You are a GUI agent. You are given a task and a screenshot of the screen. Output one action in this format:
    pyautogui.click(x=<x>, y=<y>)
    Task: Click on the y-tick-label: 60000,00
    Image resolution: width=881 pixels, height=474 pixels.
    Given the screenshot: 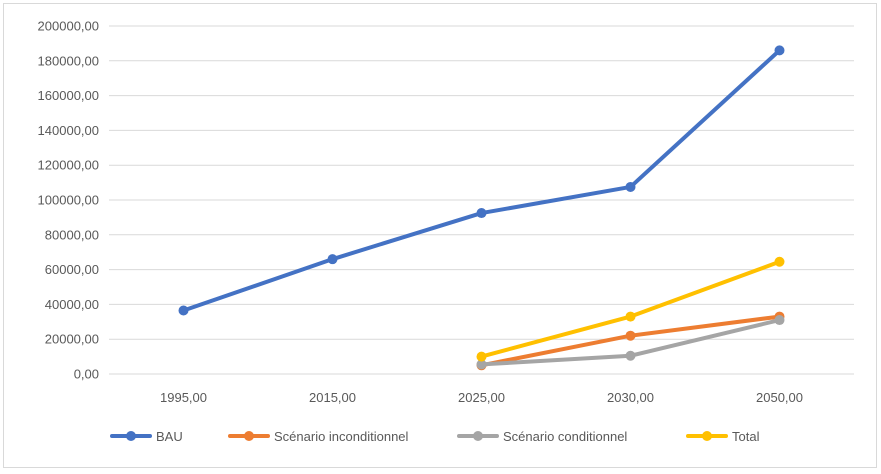 What is the action you would take?
    pyautogui.click(x=72, y=269)
    